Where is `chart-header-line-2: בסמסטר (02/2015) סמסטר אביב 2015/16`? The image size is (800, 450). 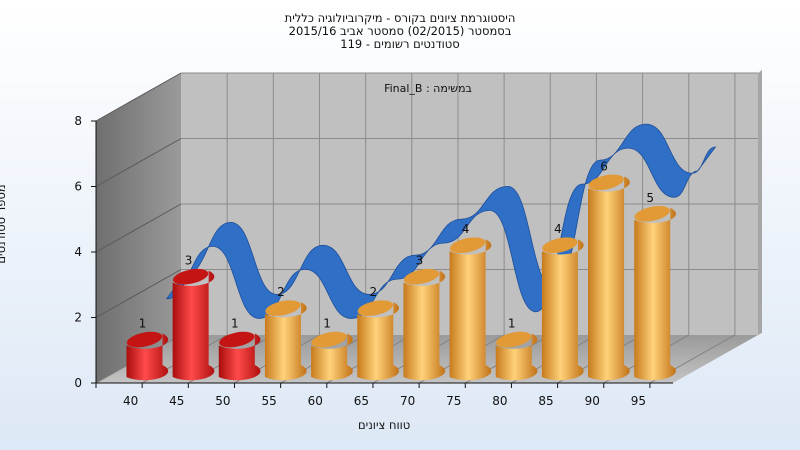
chart-header-line-2: בסמסטר (02/2015) סמסטר אביב 2015/16 is located at coordinates (400, 31).